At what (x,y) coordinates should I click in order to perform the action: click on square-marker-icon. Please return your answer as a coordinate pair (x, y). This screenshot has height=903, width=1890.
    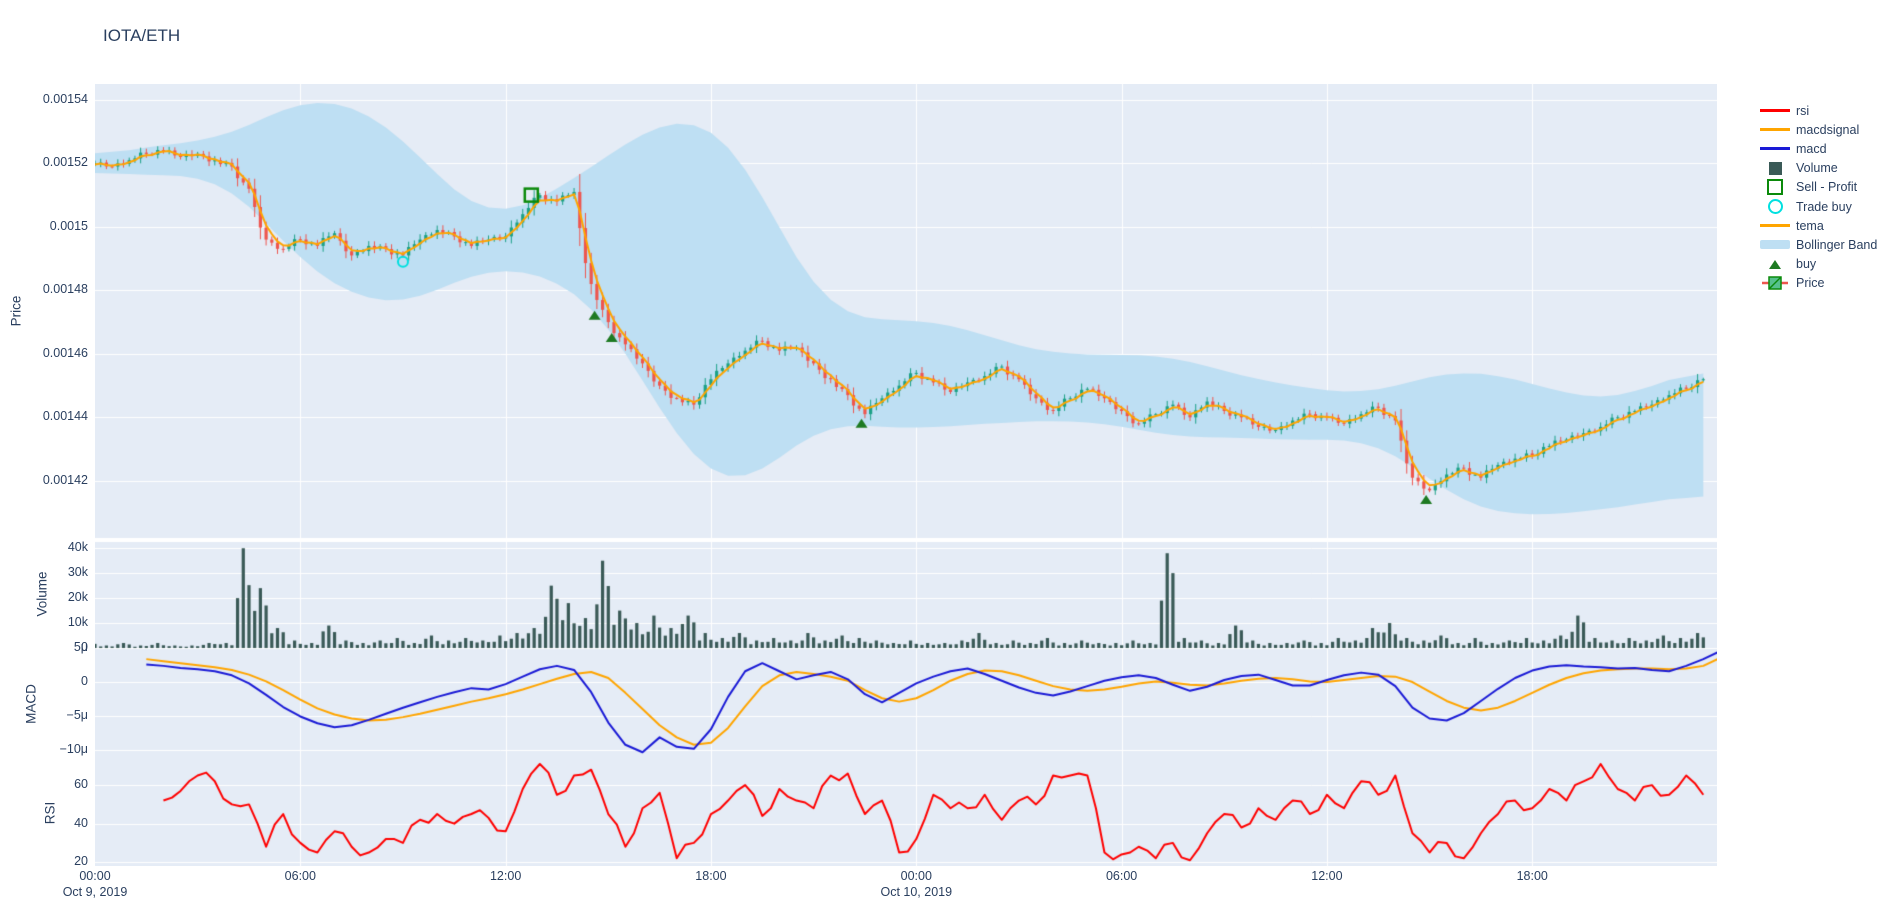
    Looking at the image, I should click on (1775, 168).